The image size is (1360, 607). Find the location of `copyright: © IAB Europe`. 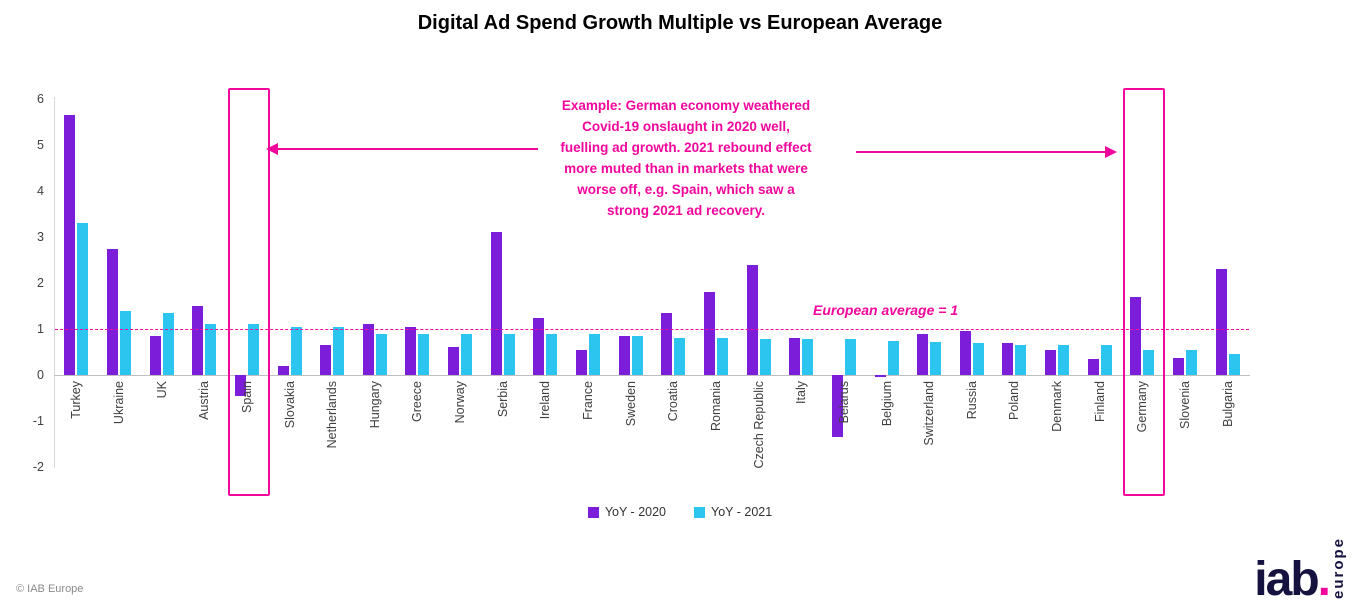

copyright: © IAB Europe is located at coordinates (50, 589).